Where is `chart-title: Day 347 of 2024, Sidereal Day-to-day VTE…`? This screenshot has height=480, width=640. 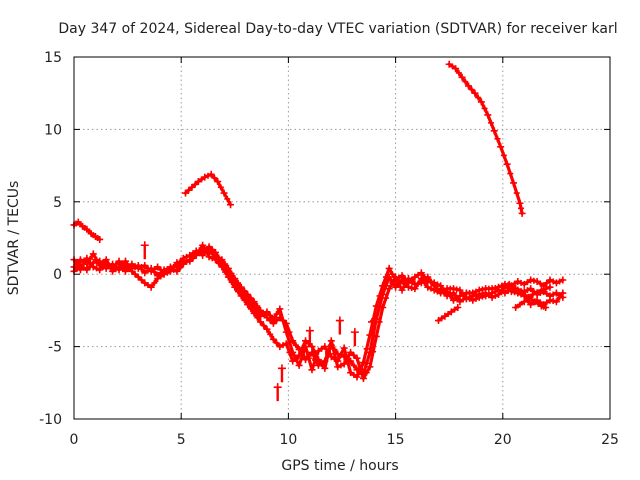
chart-title: Day 347 of 2024, Sidereal Day-to-day VTE… is located at coordinates (337, 29).